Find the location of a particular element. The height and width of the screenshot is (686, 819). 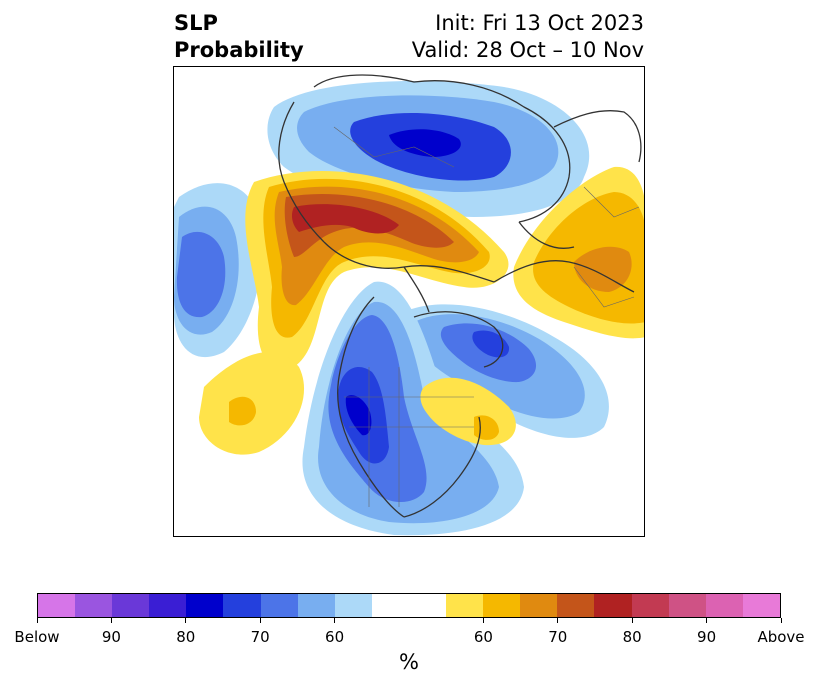

title-line-1: SLP is located at coordinates (196, 23).